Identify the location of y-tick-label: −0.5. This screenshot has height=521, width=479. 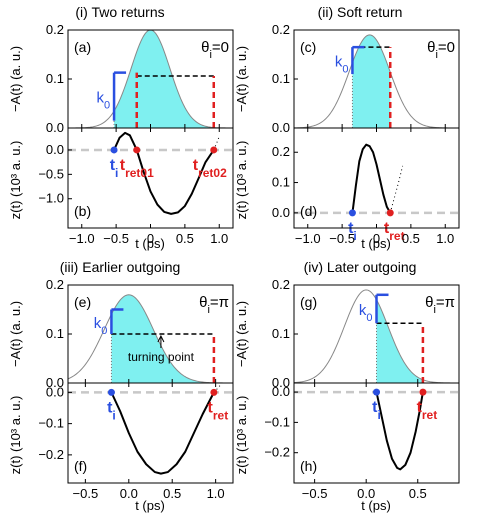
(51, 173).